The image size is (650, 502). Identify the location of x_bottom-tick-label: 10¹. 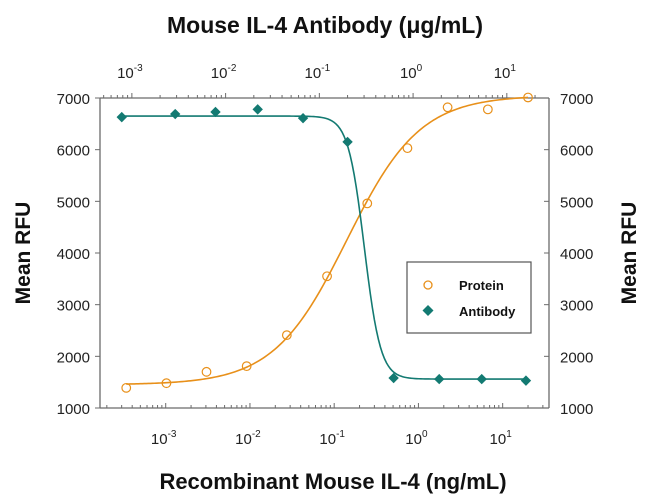
(501, 438).